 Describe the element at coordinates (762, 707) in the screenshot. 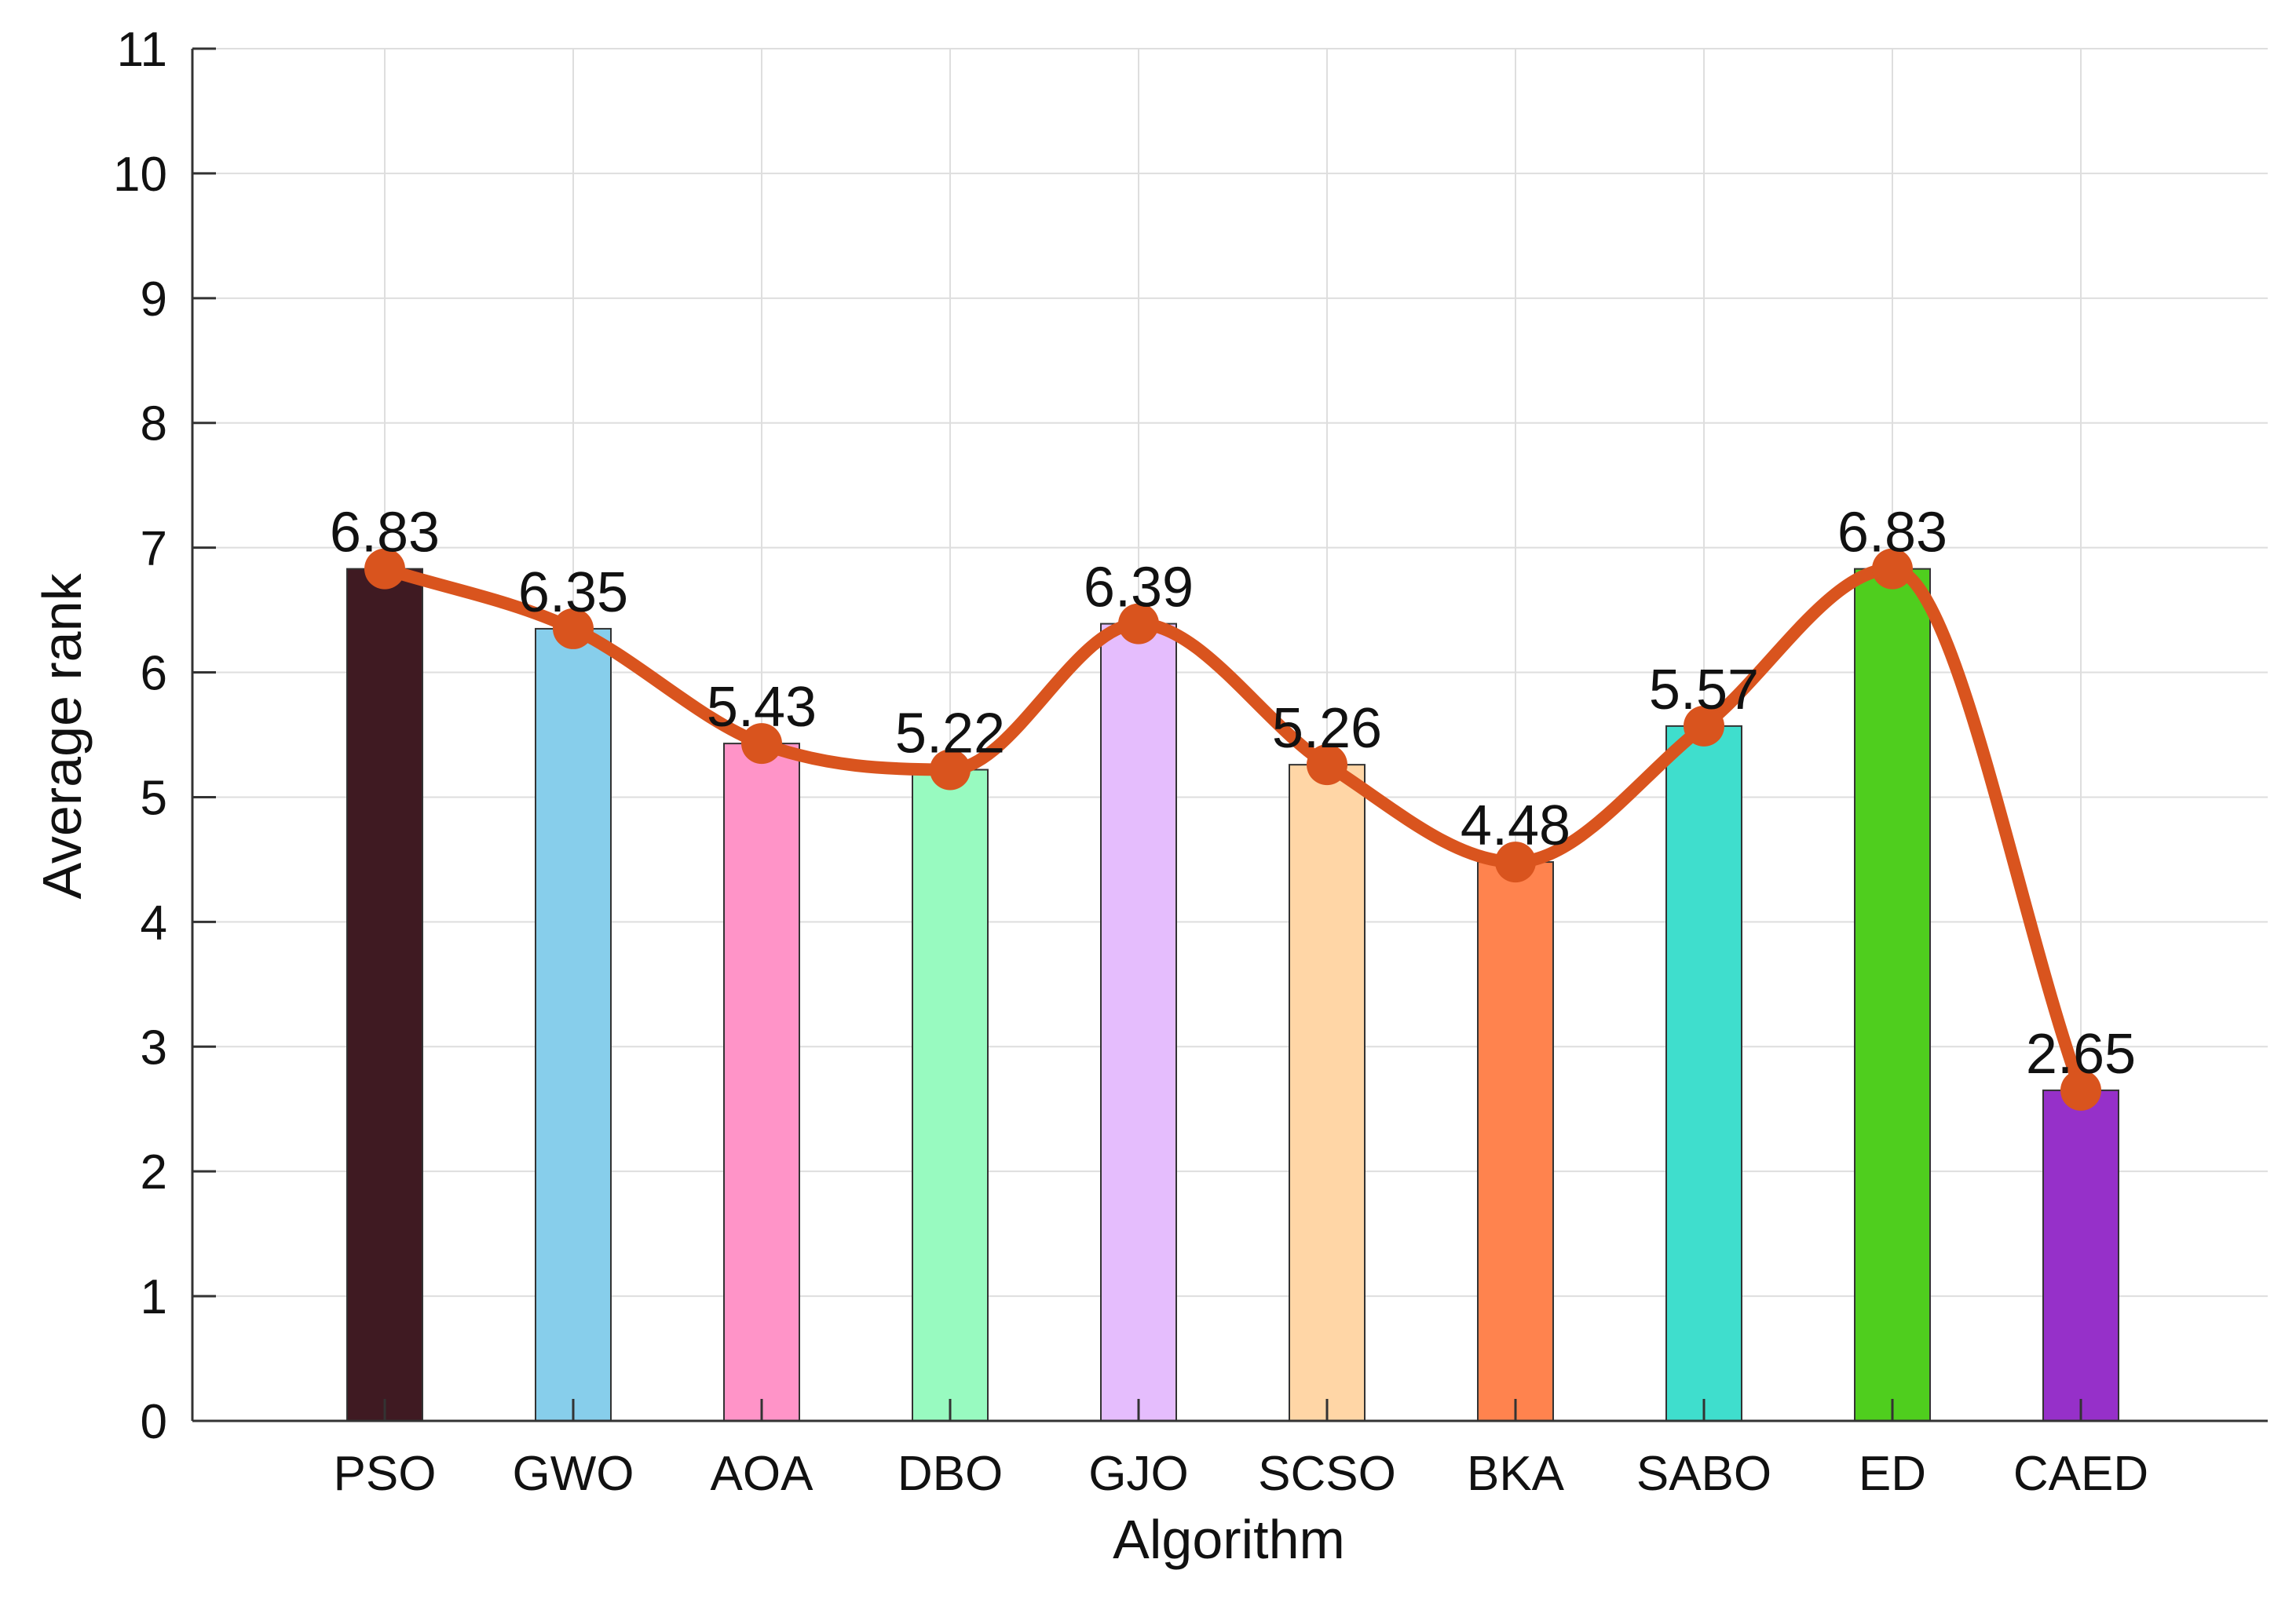

I see `data-label-aoa: 5.43` at that location.